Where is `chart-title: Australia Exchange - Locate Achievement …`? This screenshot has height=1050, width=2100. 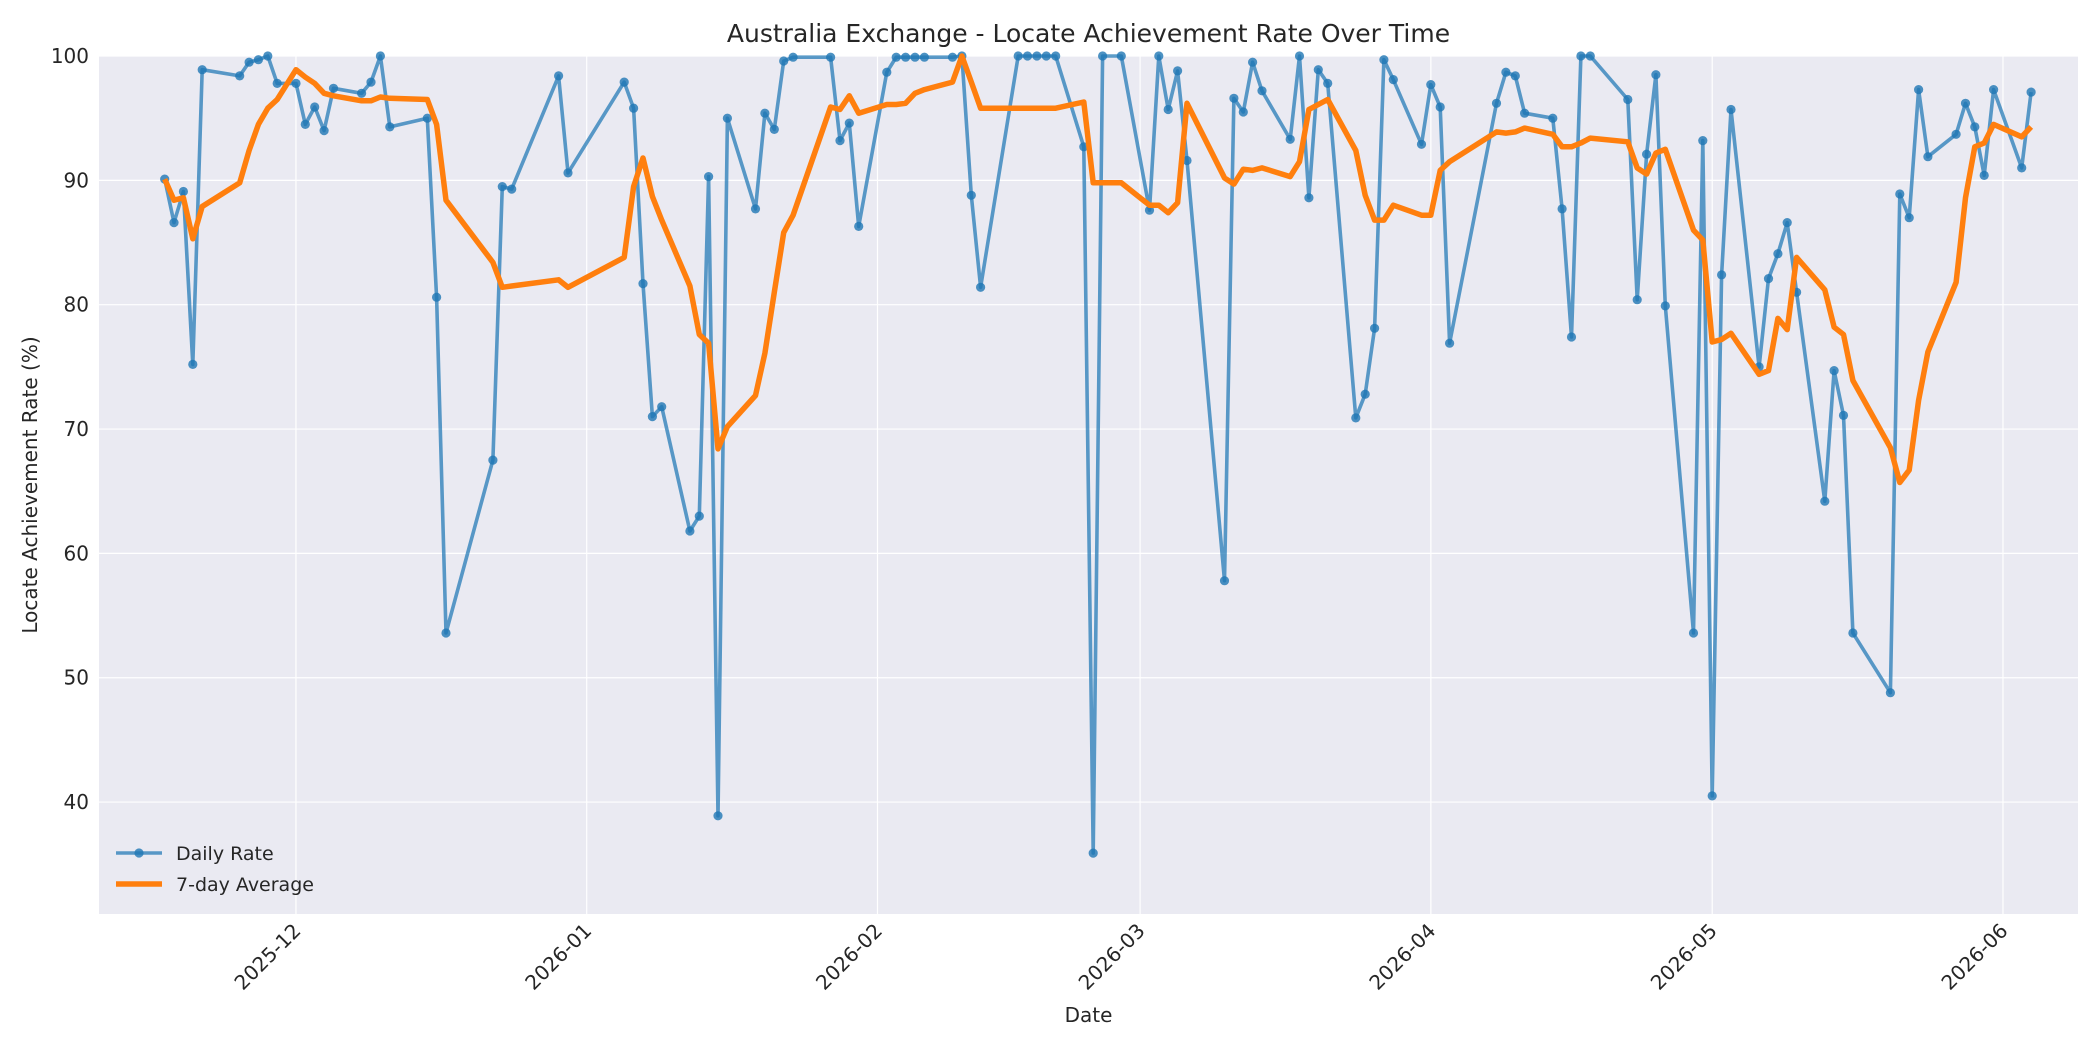
chart-title: Australia Exchange - Locate Achievement … is located at coordinates (1088, 33).